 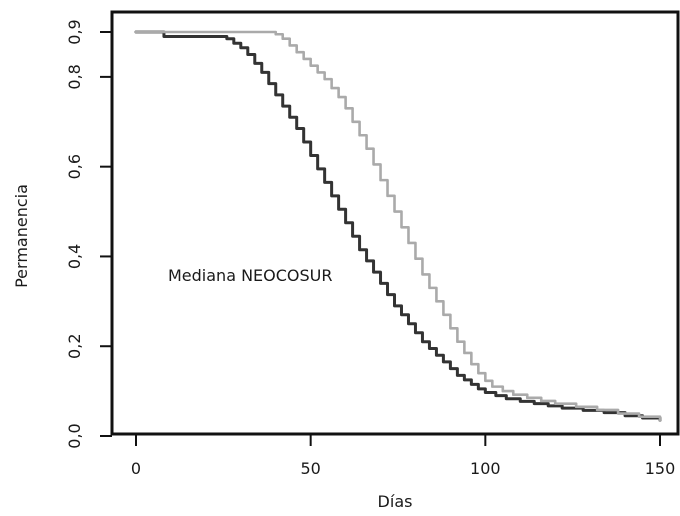 What do you see at coordinates (660, 468) in the screenshot?
I see `x-tick-label: 150` at bounding box center [660, 468].